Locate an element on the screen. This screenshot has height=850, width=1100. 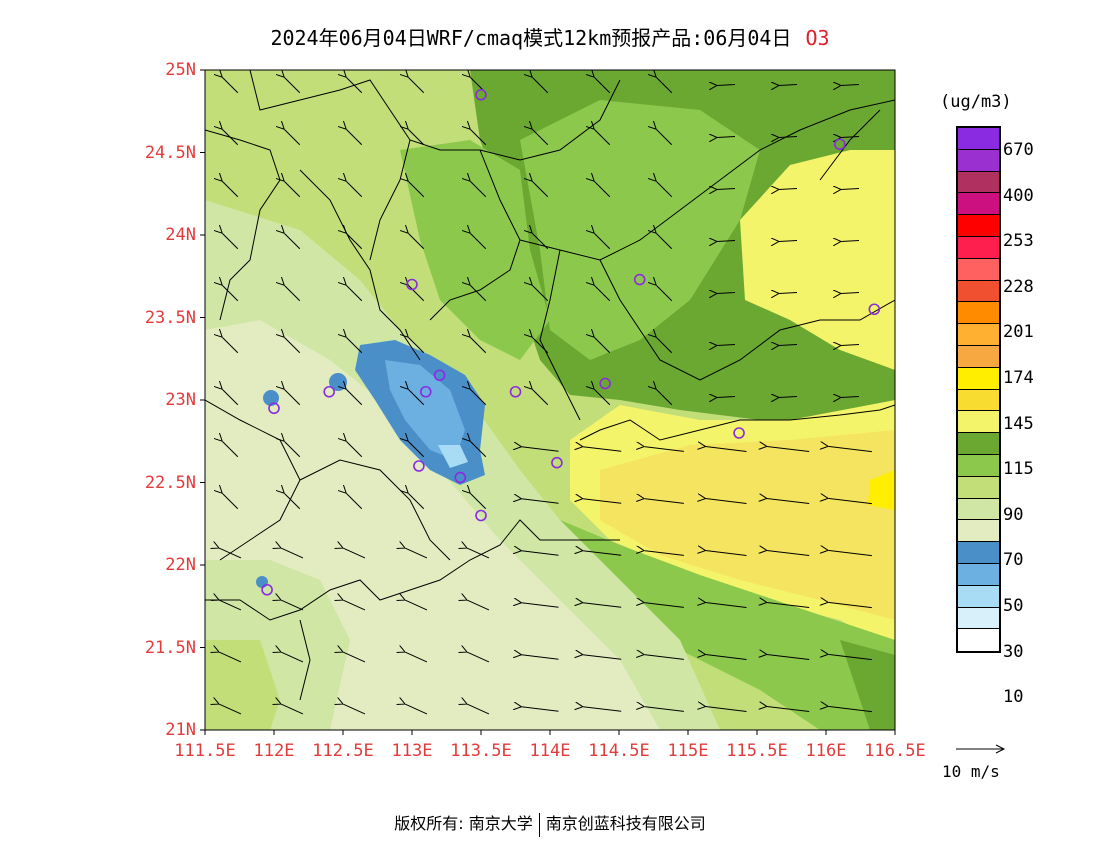
wind-reference-arrow is located at coordinates (981, 749).